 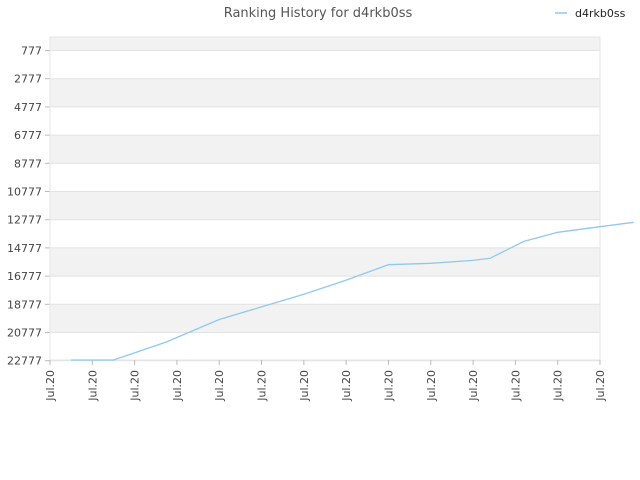 I want to click on y-tick-label: 14777, so click(x=24, y=248).